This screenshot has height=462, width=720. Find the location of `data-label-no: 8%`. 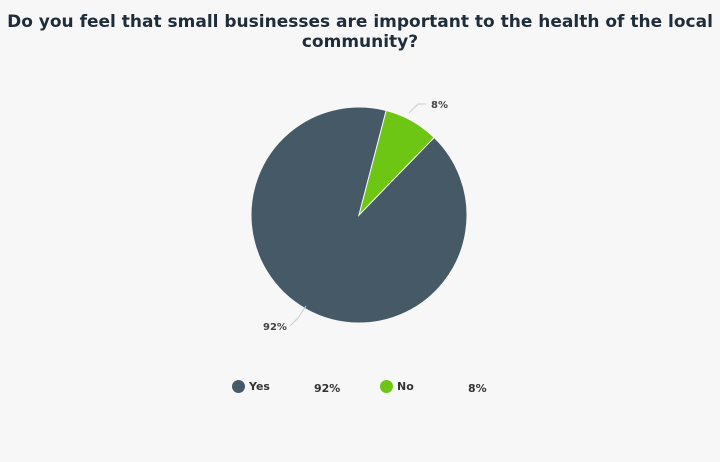

data-label-no: 8% is located at coordinates (439, 105).